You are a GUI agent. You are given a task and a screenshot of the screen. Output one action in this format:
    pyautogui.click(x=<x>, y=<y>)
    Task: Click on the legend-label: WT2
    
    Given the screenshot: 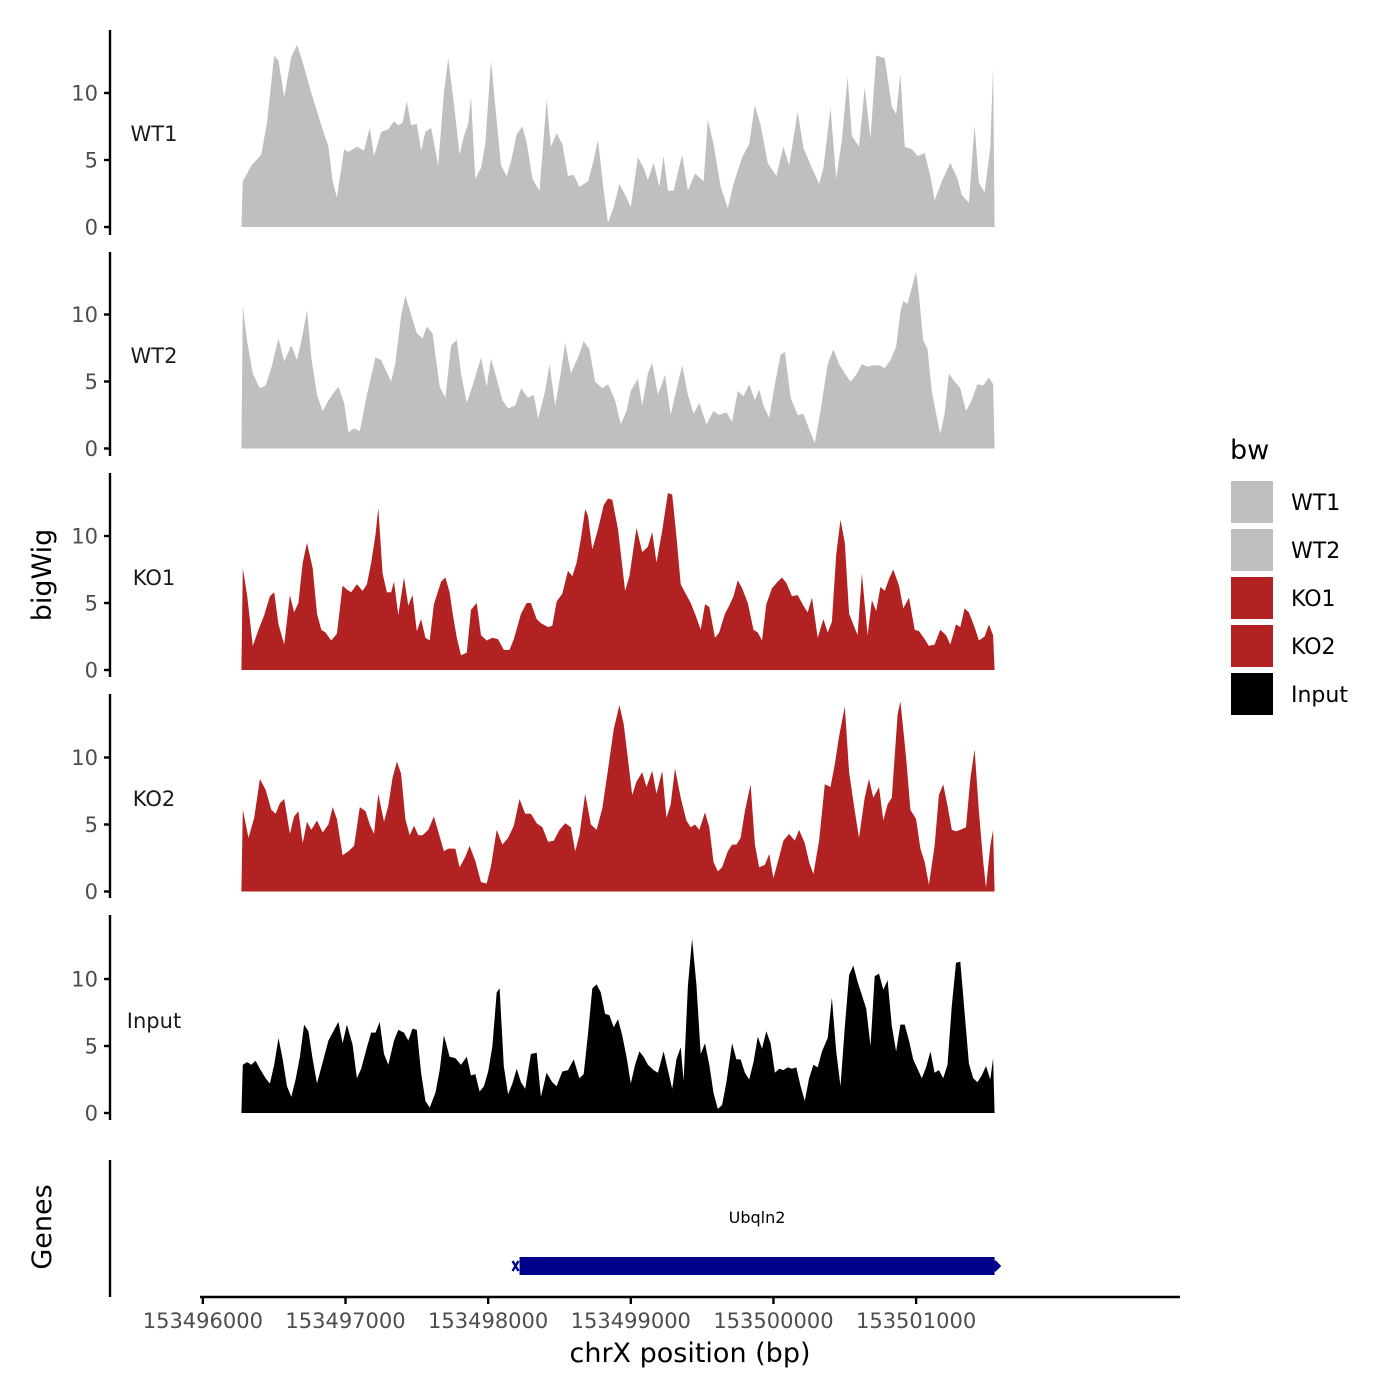 What is the action you would take?
    pyautogui.click(x=1315, y=551)
    